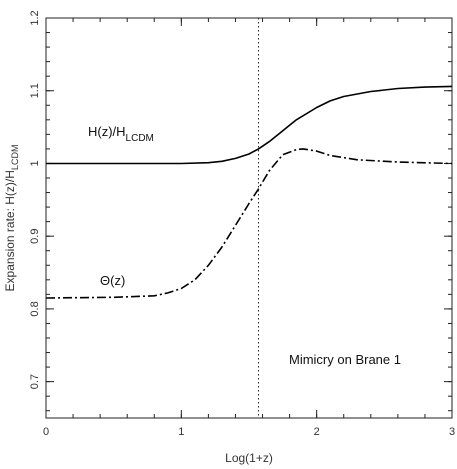 This screenshot has width=457, height=469. Describe the element at coordinates (15, 158) in the screenshot. I see `y-axis-title-subscript: LCDM` at that location.